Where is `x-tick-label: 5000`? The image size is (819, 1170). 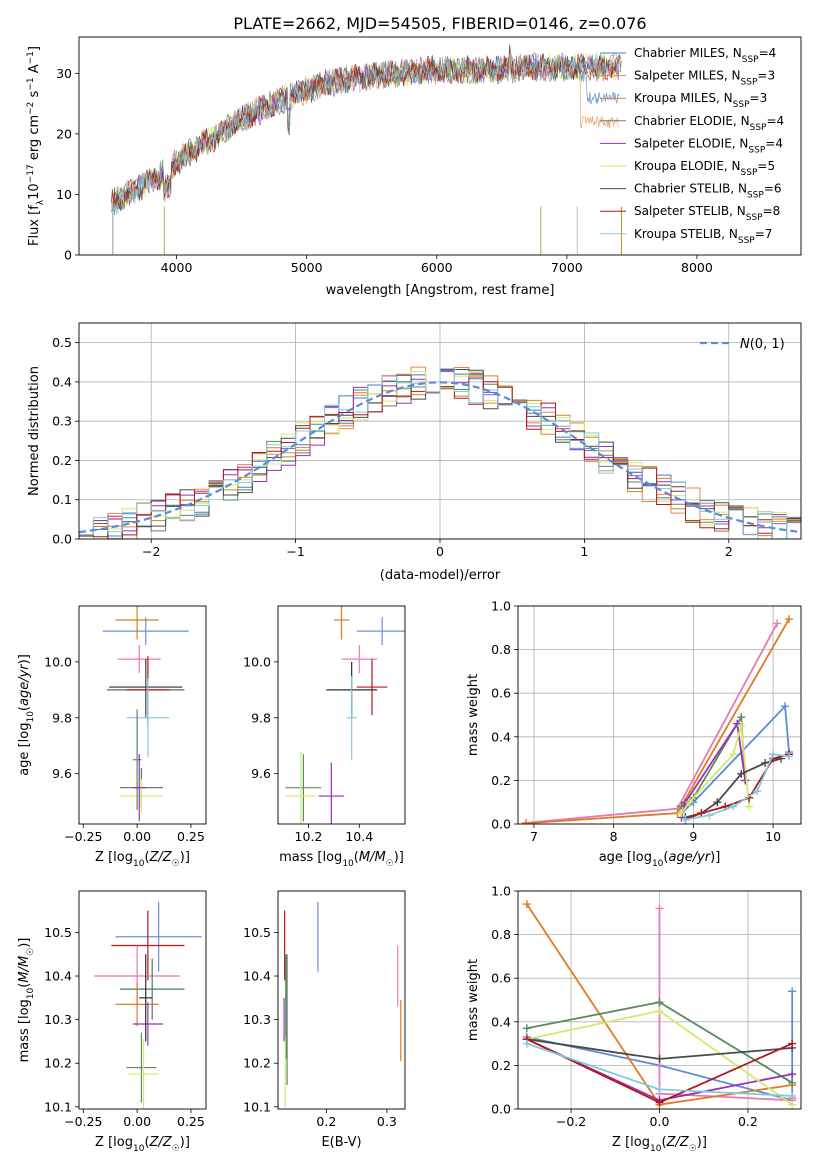
x-tick-label: 5000 is located at coordinates (307, 267).